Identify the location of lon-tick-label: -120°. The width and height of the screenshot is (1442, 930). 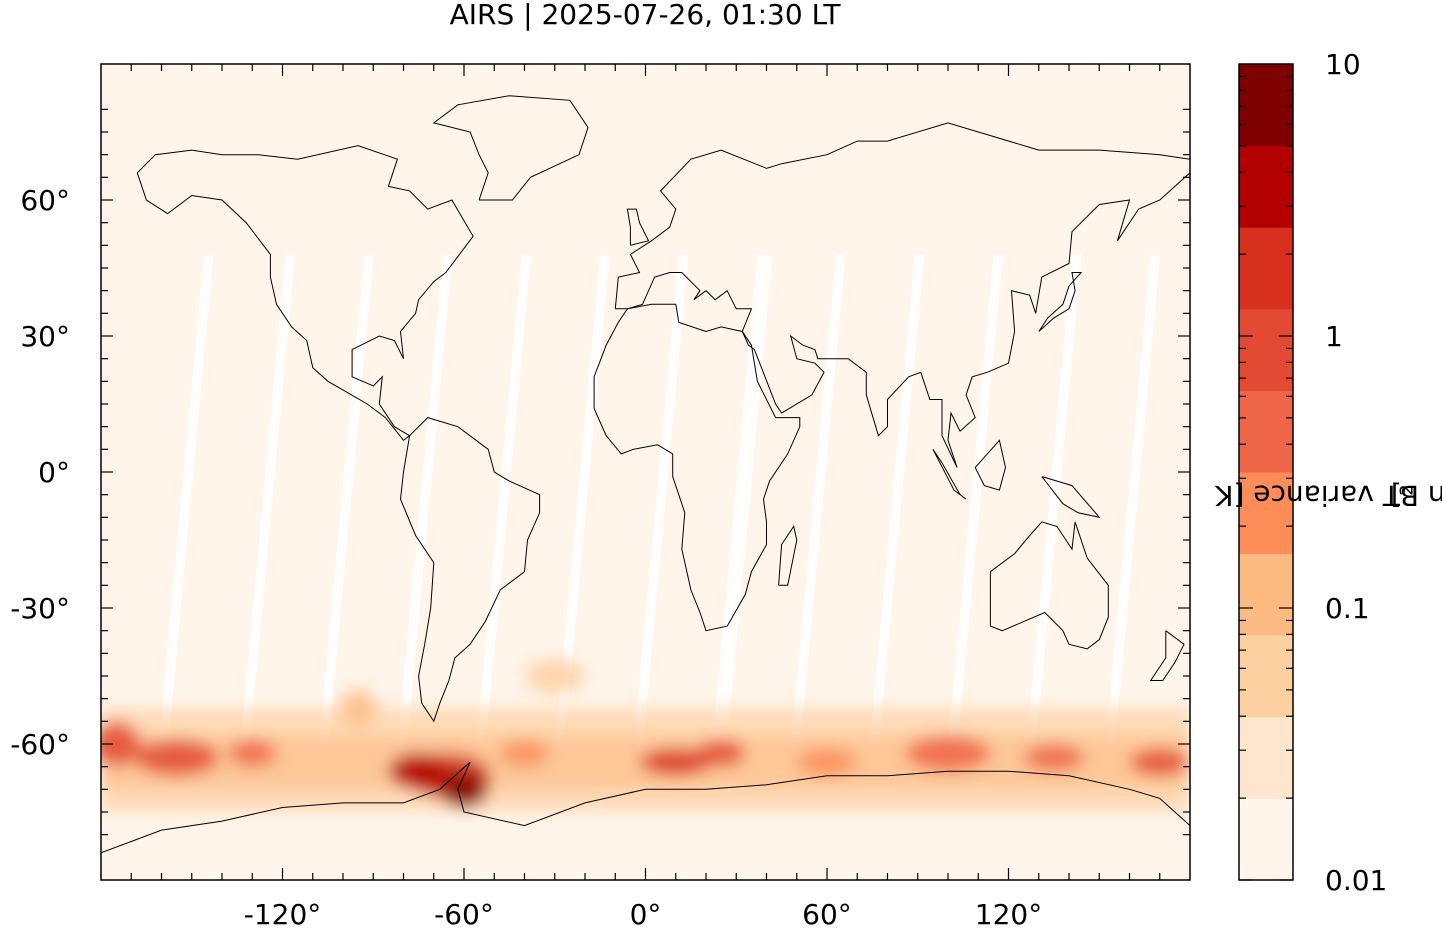
(283, 914).